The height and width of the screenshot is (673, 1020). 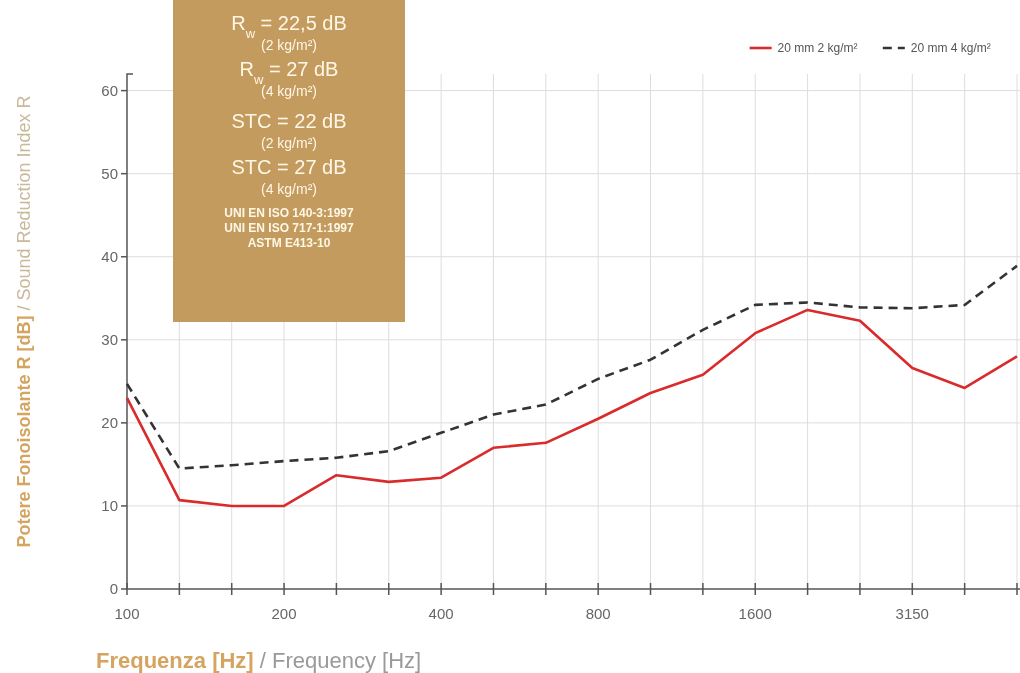 What do you see at coordinates (598, 613) in the screenshot?
I see `x-tick-label: 800` at bounding box center [598, 613].